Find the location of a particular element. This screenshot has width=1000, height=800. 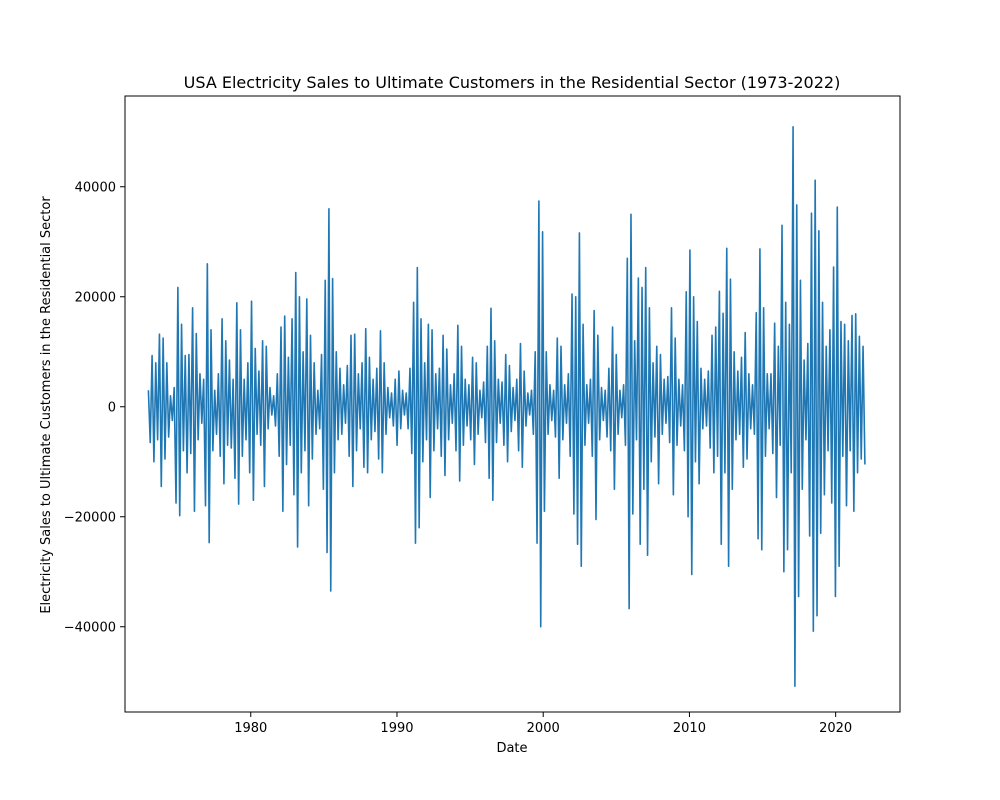

x-axis: 1980 1990 2000 2010 2020 is located at coordinates (543, 724).